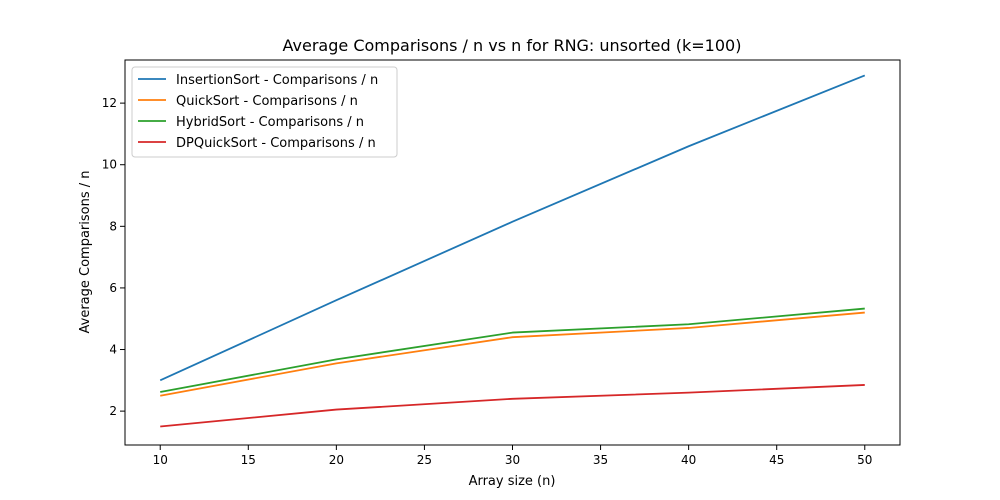 The height and width of the screenshot is (500, 1000). What do you see at coordinates (109, 165) in the screenshot?
I see `y-tick-label: 10` at bounding box center [109, 165].